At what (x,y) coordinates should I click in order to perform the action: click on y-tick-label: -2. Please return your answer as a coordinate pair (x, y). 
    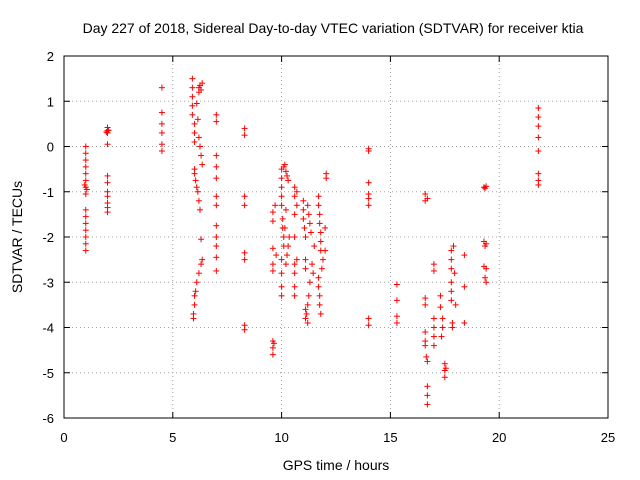
    Looking at the image, I should click on (48, 237).